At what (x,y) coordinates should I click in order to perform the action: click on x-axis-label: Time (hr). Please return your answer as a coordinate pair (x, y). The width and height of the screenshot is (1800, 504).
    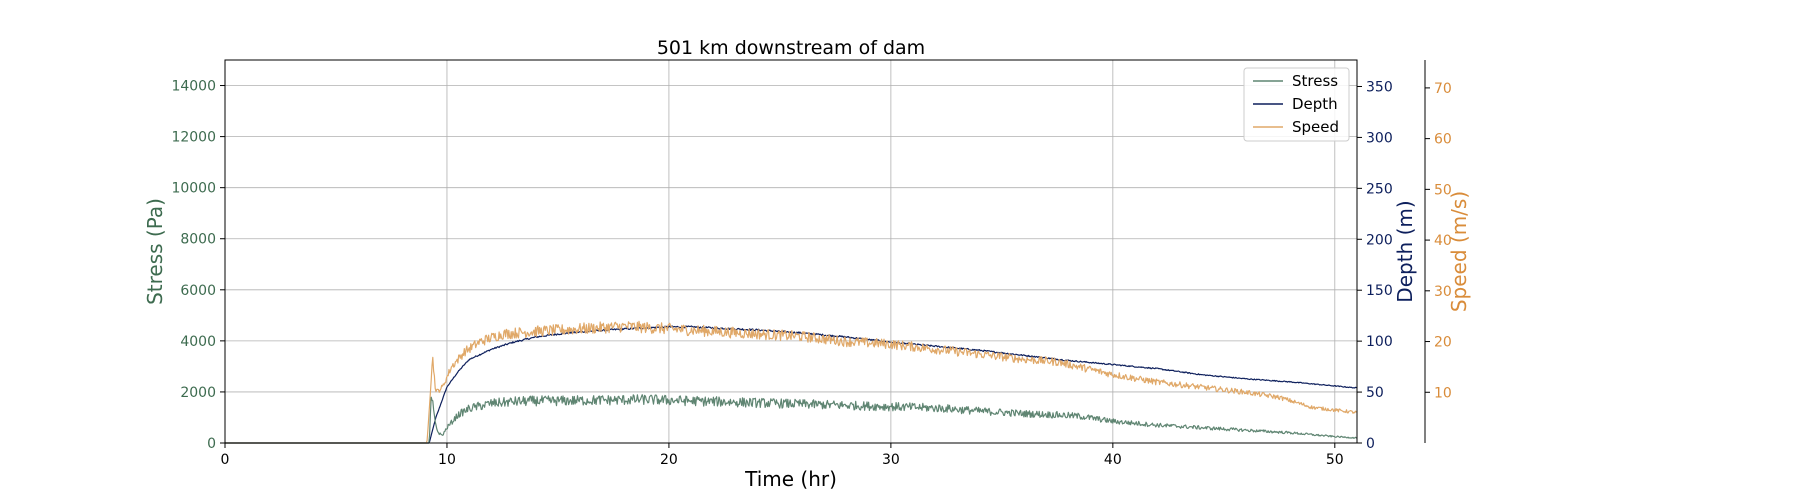
    Looking at the image, I should click on (790, 479).